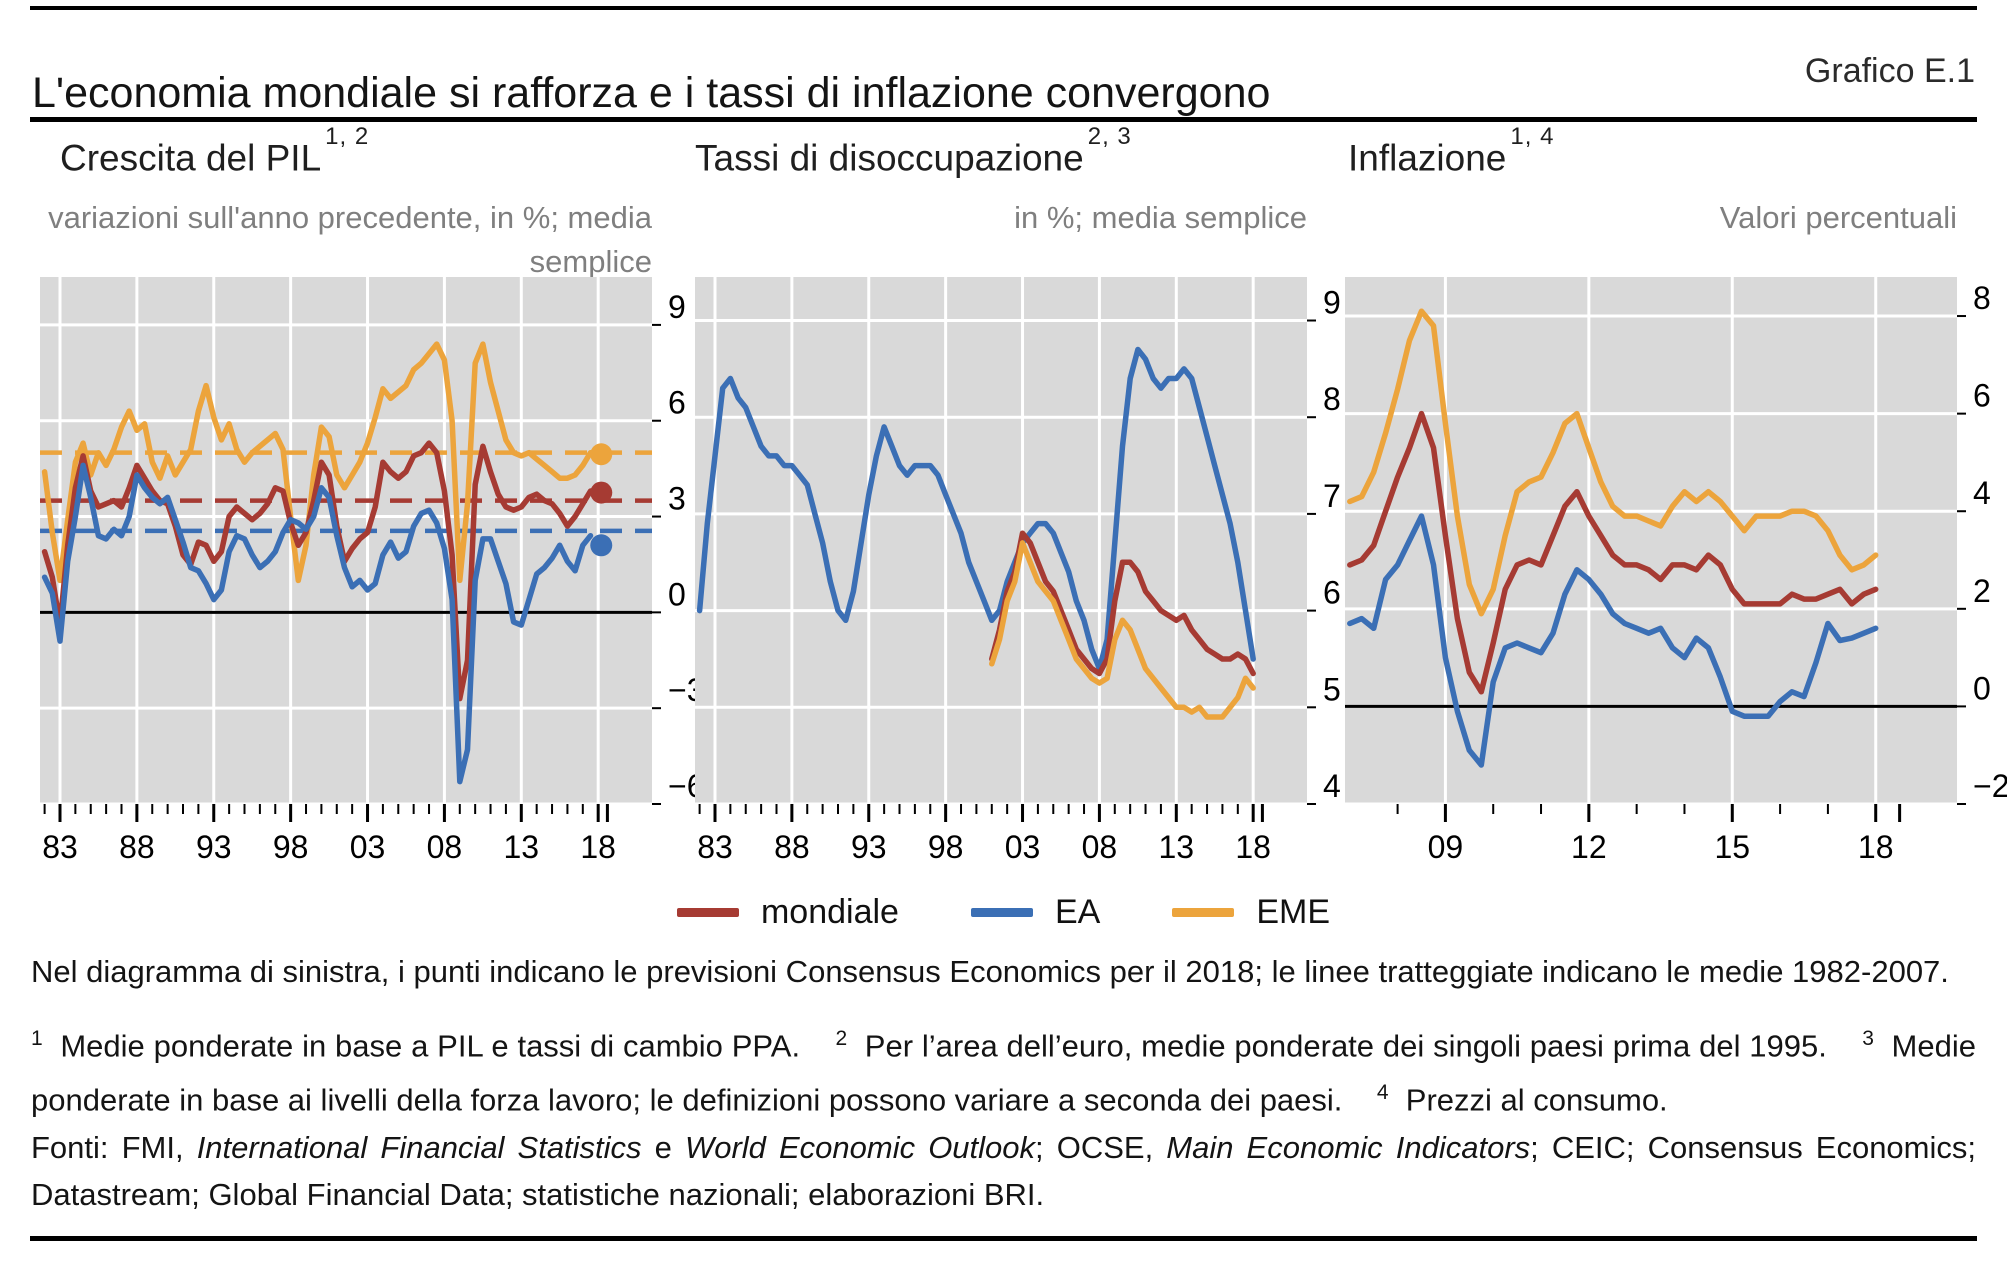 The height and width of the screenshot is (1272, 2007). Describe the element at coordinates (1427, 158) in the screenshot. I see `panel-title-inflation-text: Inflazione` at that location.